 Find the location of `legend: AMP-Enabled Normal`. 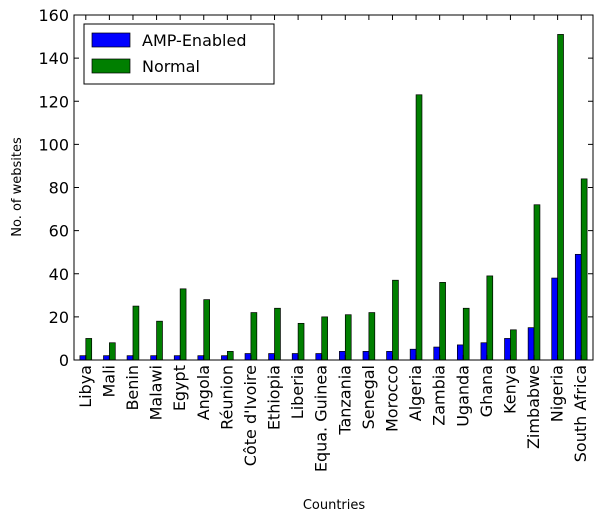

legend: AMP-Enabled Normal is located at coordinates (179, 54).